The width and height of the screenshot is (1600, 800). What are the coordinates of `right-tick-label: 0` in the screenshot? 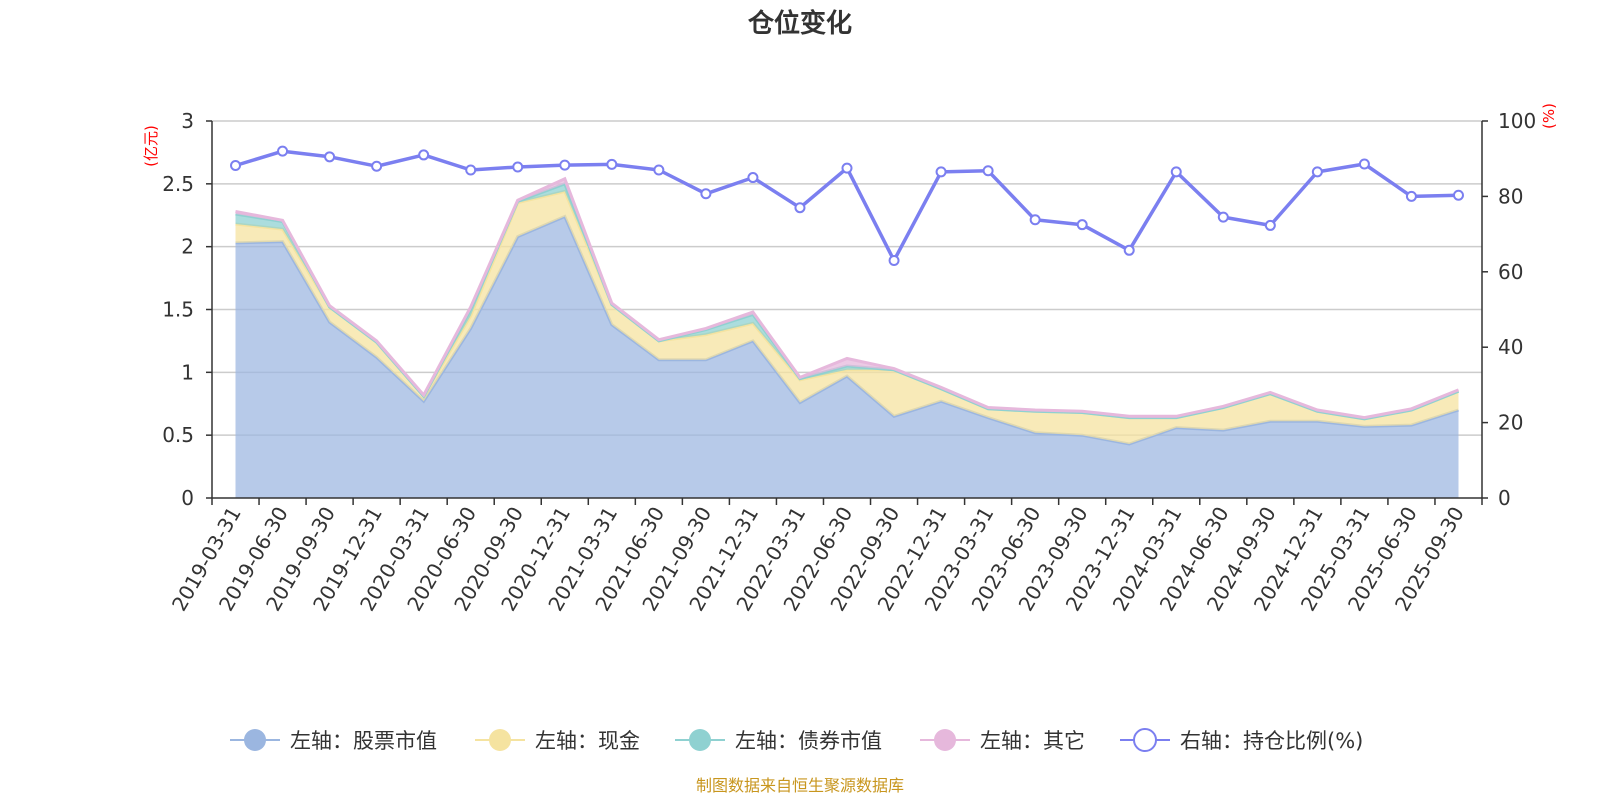 It's located at (1504, 498).